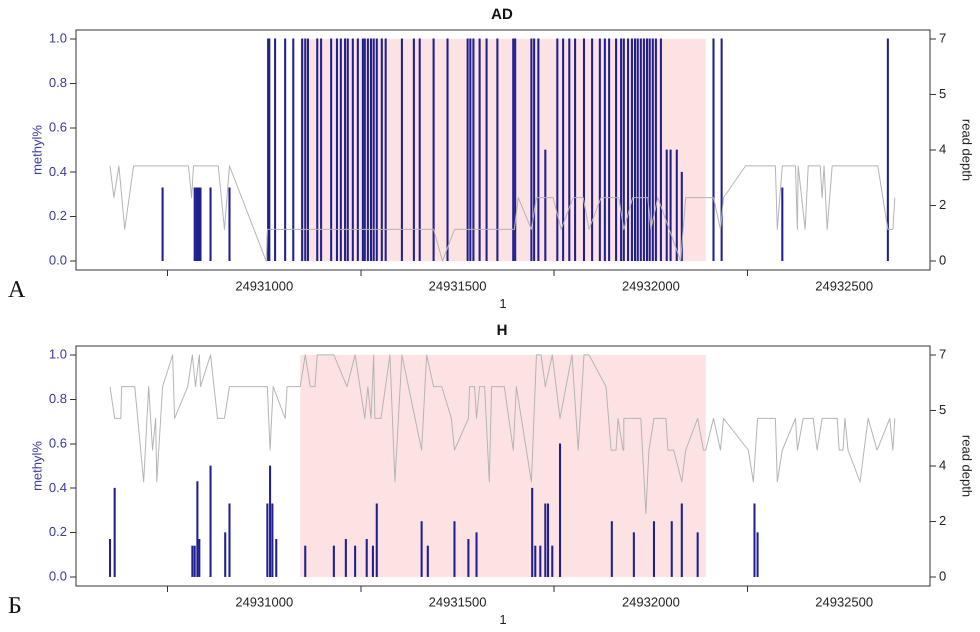 The image size is (980, 632). What do you see at coordinates (502, 15) in the screenshot?
I see `chart-title: AD` at bounding box center [502, 15].